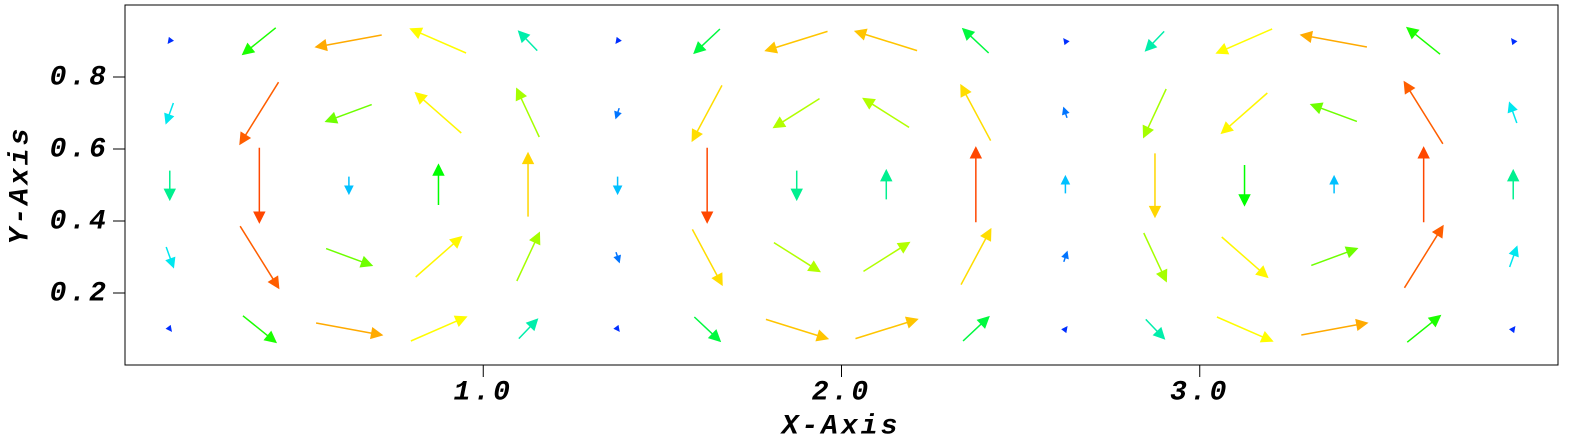  Describe the element at coordinates (79, 149) in the screenshot. I see `y-tick-label: 0.6` at that location.